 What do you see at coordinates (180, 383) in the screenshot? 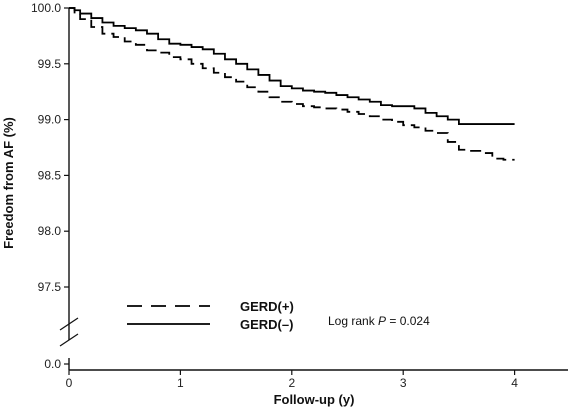
I see `x-tick-label: 1` at bounding box center [180, 383].